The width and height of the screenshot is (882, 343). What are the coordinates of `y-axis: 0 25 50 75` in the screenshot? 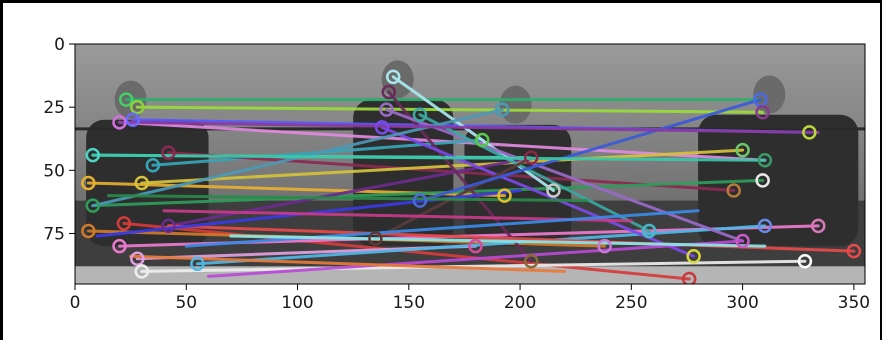 It's located at (59, 139).